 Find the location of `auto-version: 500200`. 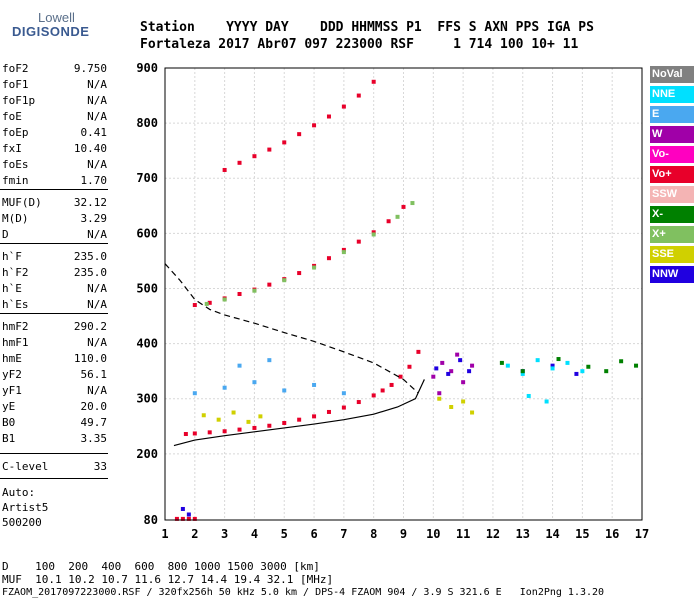

auto-version: 500200 is located at coordinates (22, 522).